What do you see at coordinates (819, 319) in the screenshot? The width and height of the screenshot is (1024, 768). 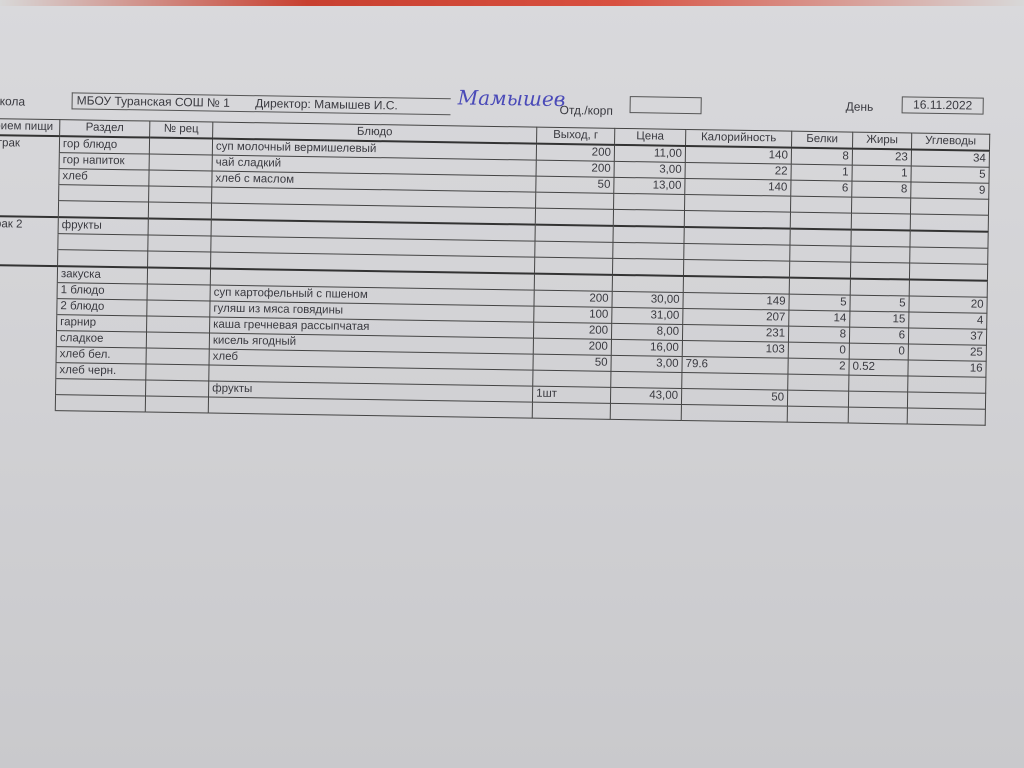 I see `protein-cell: 14` at bounding box center [819, 319].